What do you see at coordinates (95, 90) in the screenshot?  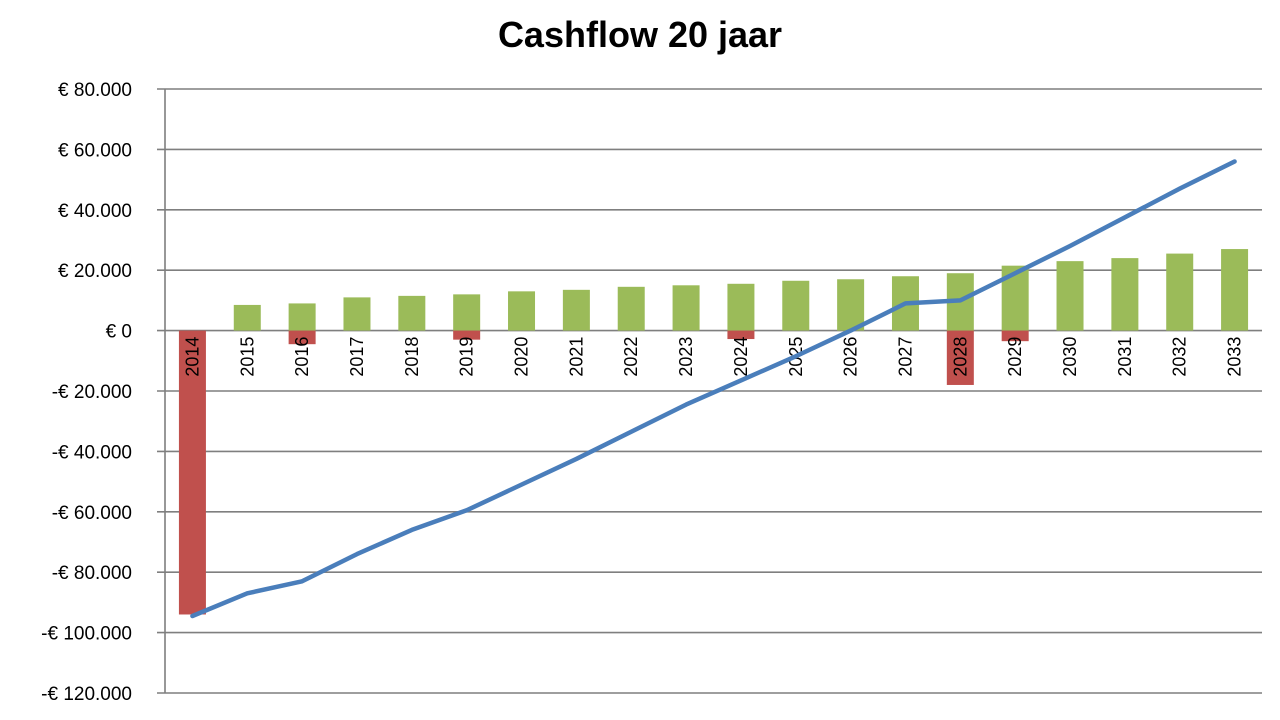 I see `y-tick-label: € 80.000` at bounding box center [95, 90].